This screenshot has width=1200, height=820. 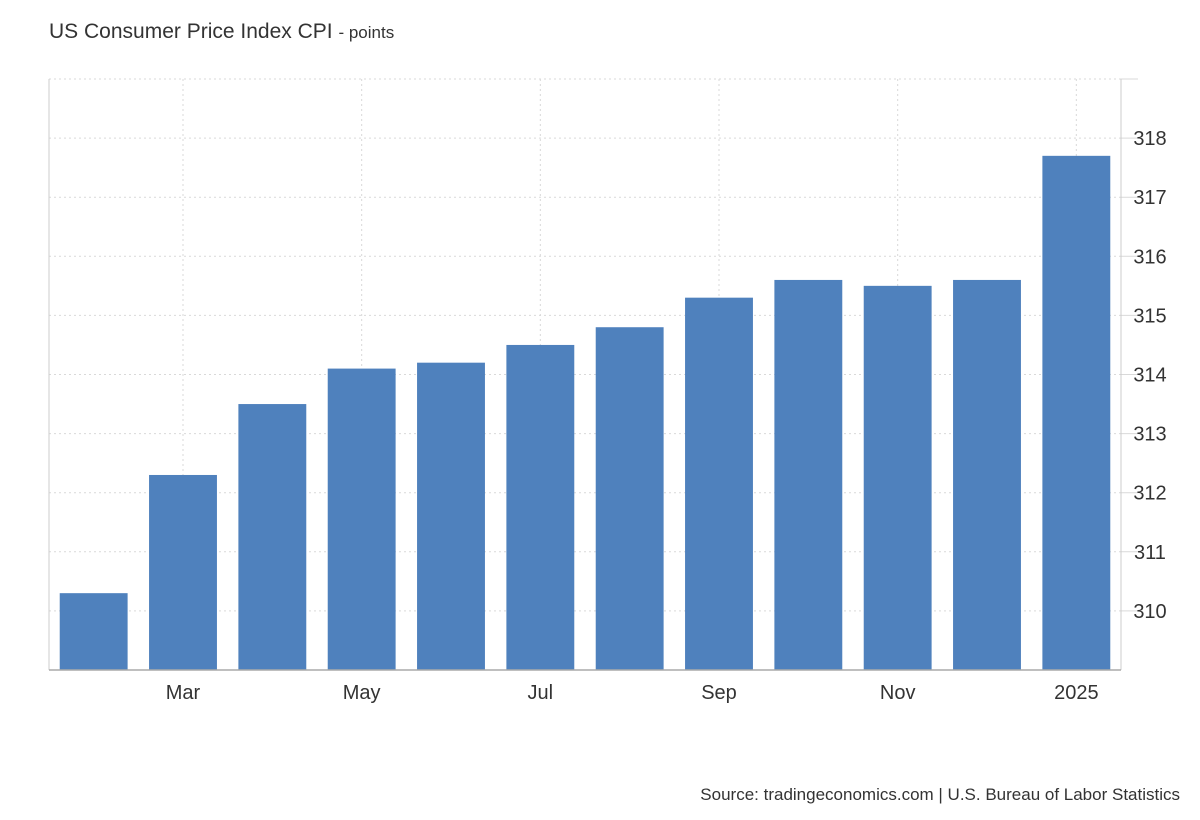 I want to click on x-tick-label: Sep, so click(x=719, y=693).